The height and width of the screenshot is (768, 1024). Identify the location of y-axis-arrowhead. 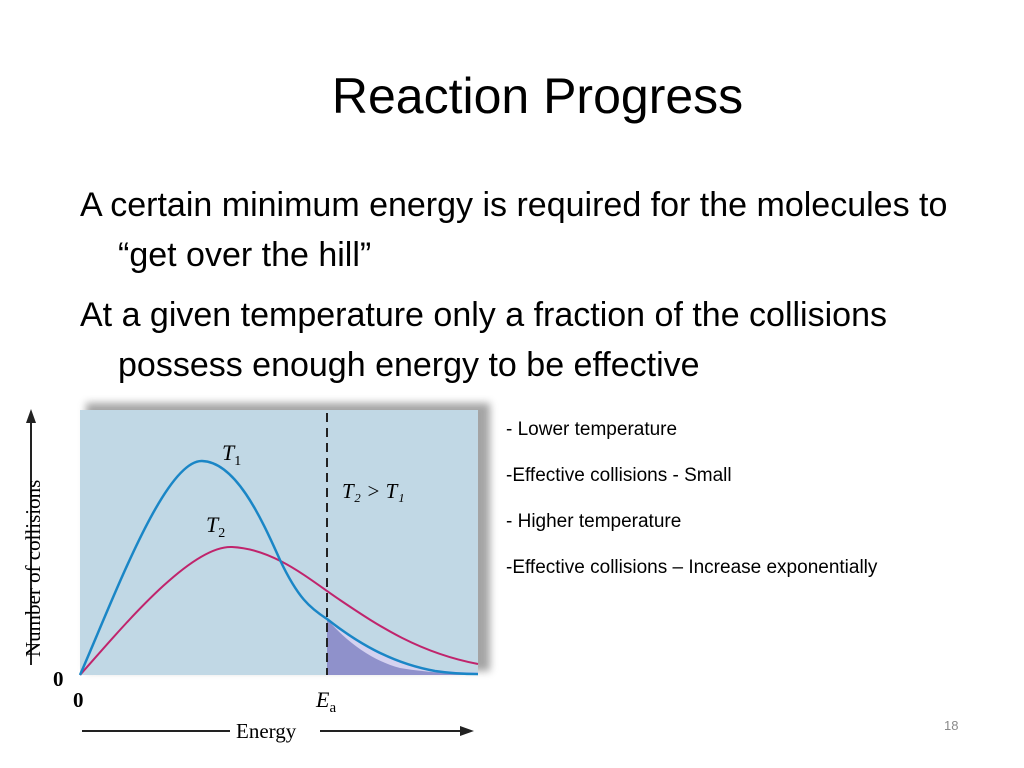
(31, 416).